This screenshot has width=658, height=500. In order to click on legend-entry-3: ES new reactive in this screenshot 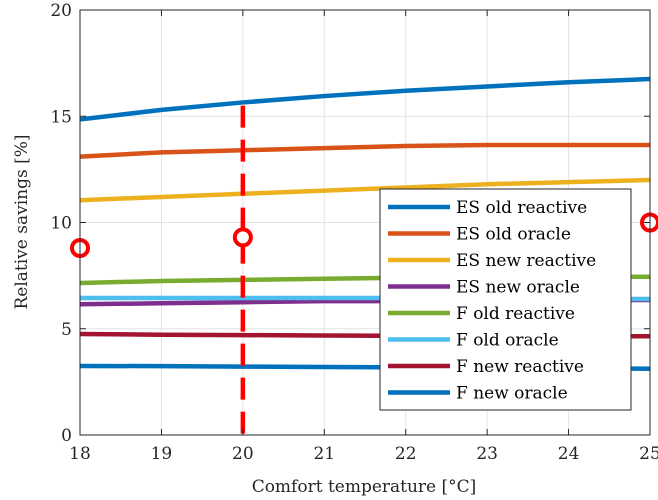, I will do `click(526, 261)`.